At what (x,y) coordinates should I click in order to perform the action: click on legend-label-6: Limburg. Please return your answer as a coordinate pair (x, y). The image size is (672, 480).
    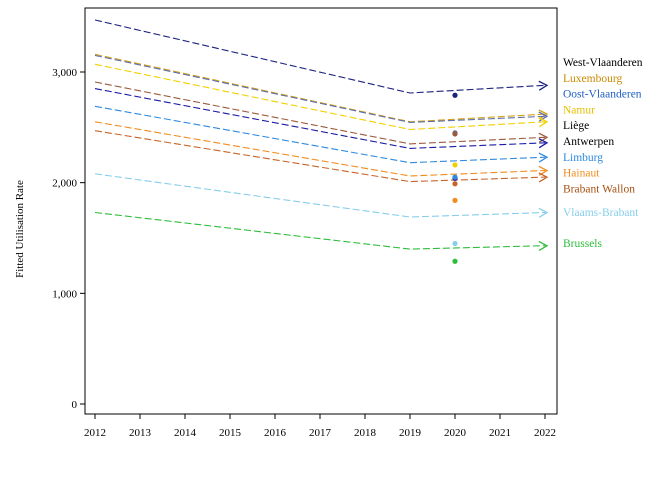
    Looking at the image, I should click on (583, 158).